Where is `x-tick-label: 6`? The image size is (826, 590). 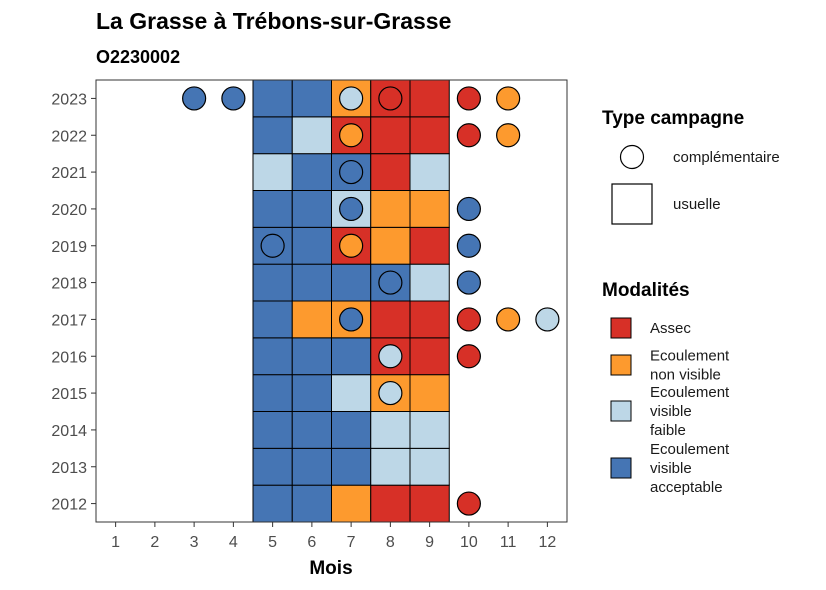
x-tick-label: 6 is located at coordinates (311, 542).